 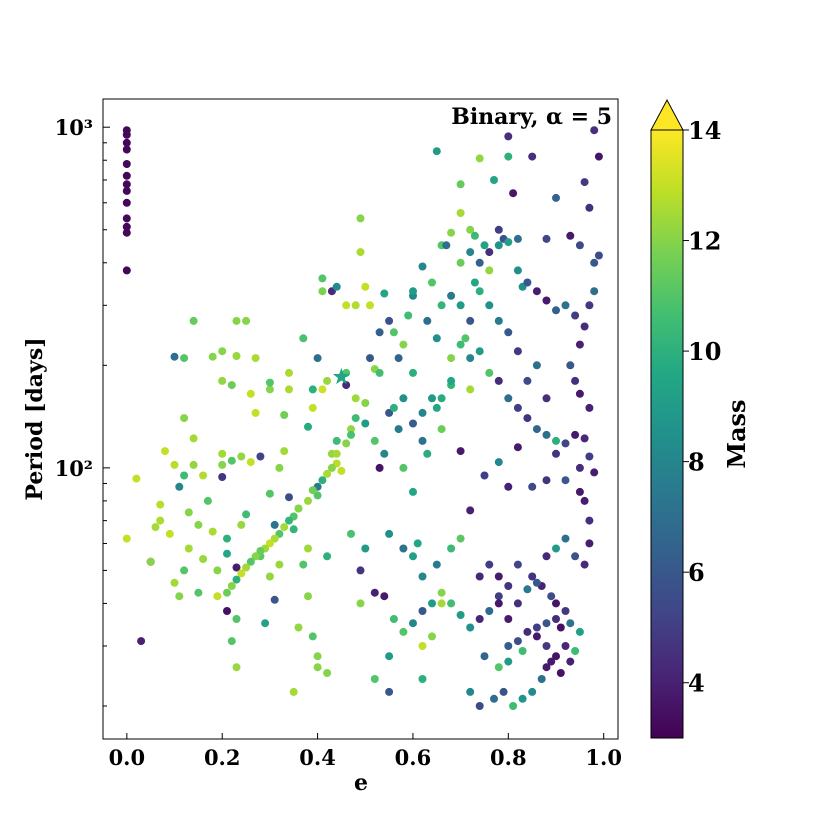 What do you see at coordinates (702, 407) in the screenshot?
I see `colorbar-ticks: 4 6 8 10 12 14` at bounding box center [702, 407].